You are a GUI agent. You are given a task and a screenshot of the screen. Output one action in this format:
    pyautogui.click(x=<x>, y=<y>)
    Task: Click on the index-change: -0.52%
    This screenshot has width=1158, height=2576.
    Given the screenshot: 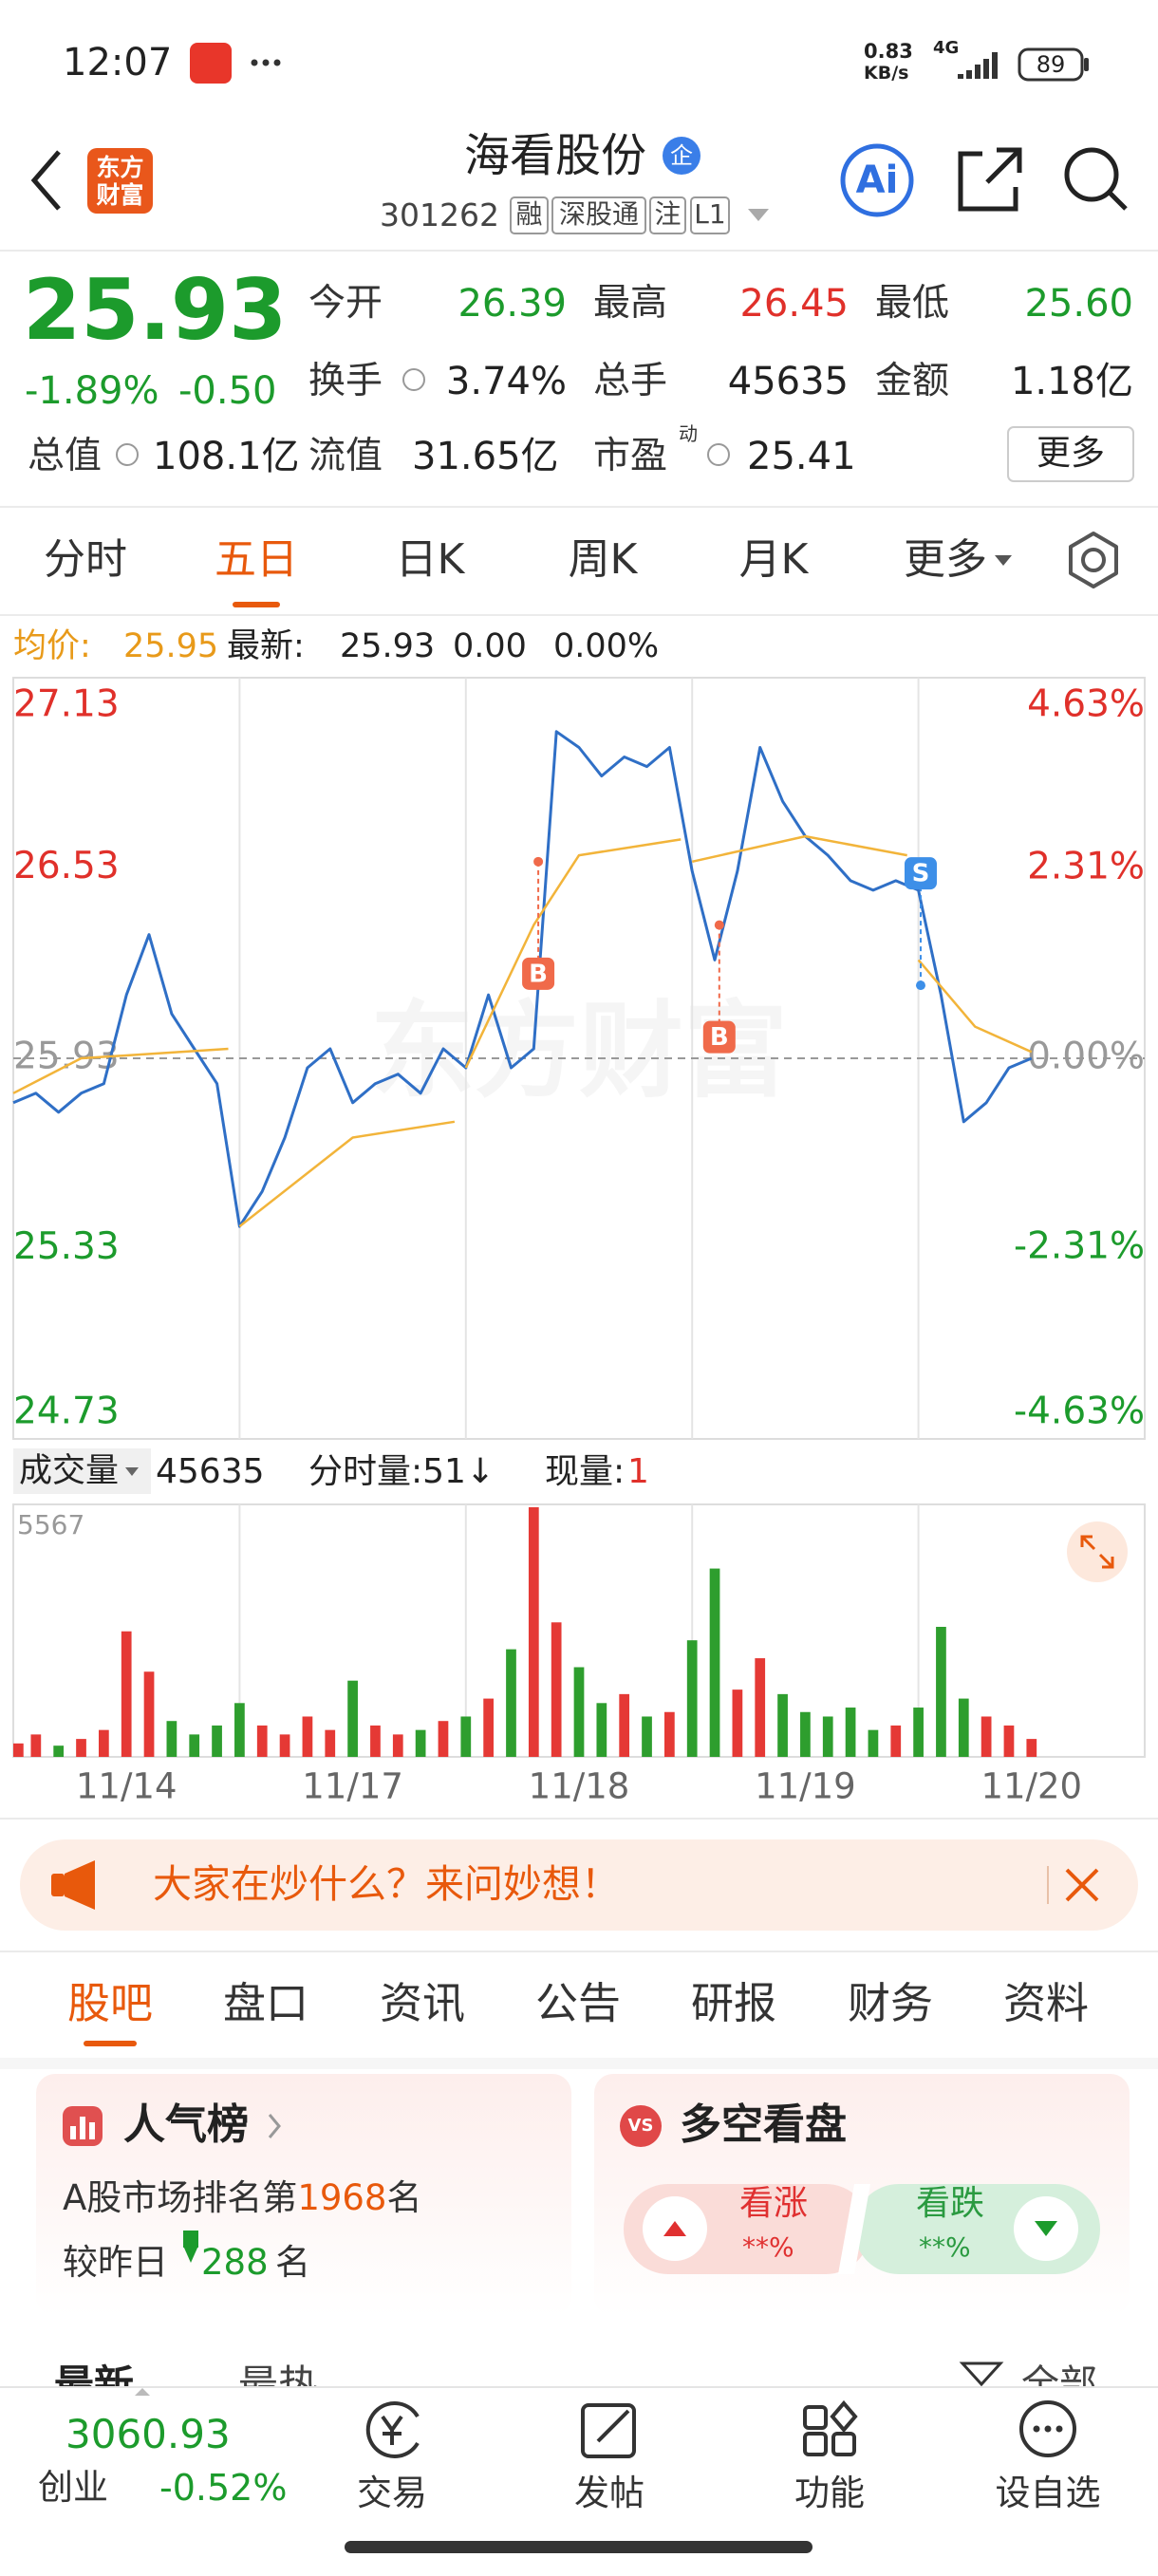 What is the action you would take?
    pyautogui.click(x=223, y=2488)
    